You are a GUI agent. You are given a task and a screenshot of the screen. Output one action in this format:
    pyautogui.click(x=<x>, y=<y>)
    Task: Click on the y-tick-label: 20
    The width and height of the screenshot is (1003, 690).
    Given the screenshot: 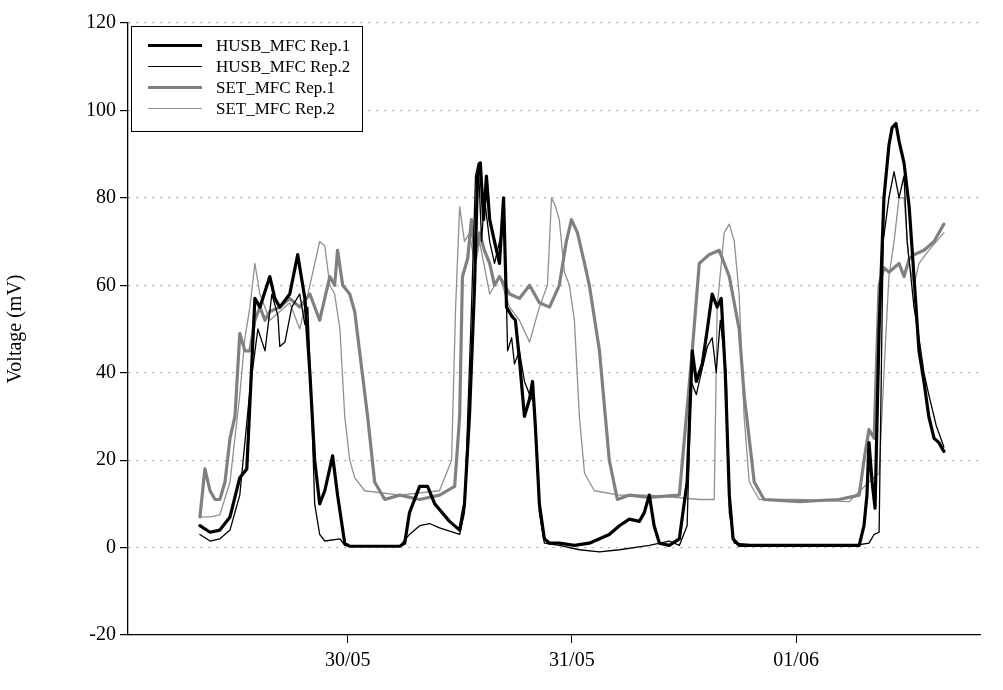 What is the action you would take?
    pyautogui.click(x=106, y=458)
    